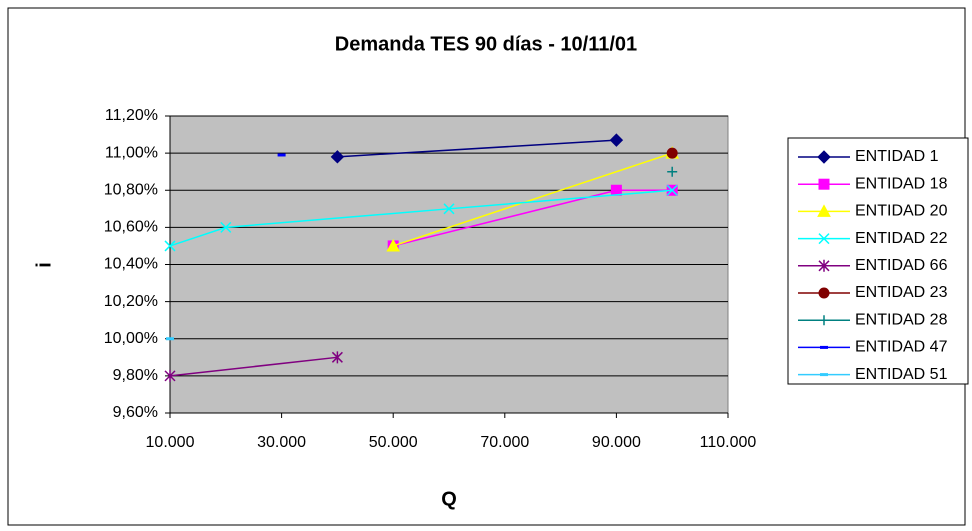 This screenshot has height=531, width=972. What do you see at coordinates (901, 292) in the screenshot?
I see `legend-label: ENTIDAD 23` at bounding box center [901, 292].